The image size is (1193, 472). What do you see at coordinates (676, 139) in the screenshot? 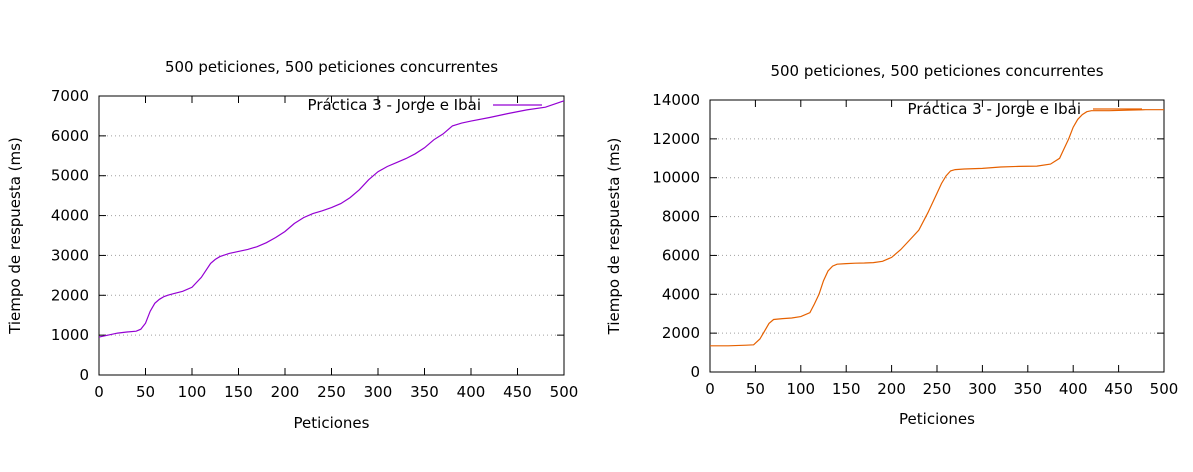
I see `y-tick-label: 12000` at bounding box center [676, 139].